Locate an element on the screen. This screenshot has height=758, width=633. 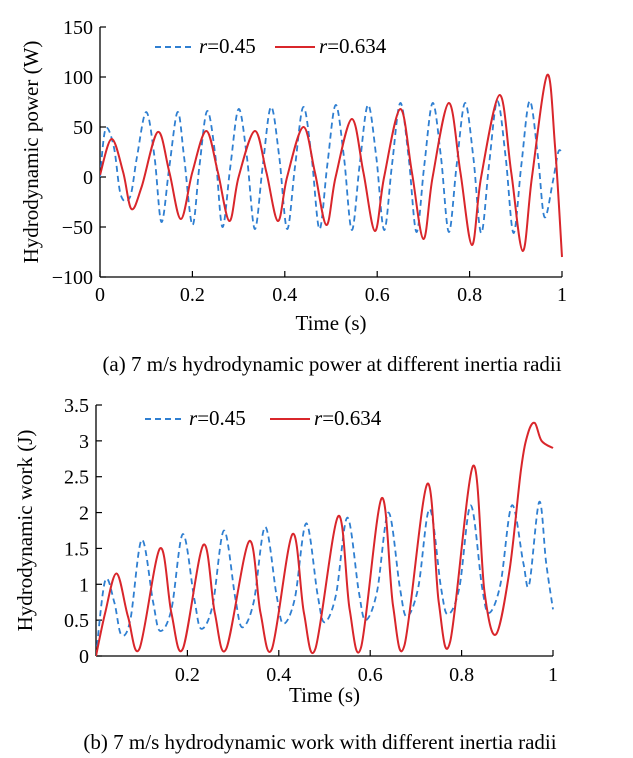
y-axis-label: Hydrodynamic power (W) is located at coordinates (31, 152).